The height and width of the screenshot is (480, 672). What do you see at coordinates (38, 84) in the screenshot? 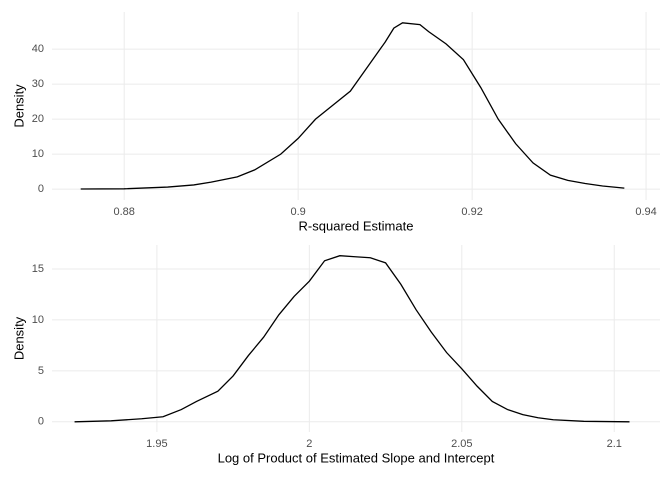
I see `y-tick-label: 30` at bounding box center [38, 84].